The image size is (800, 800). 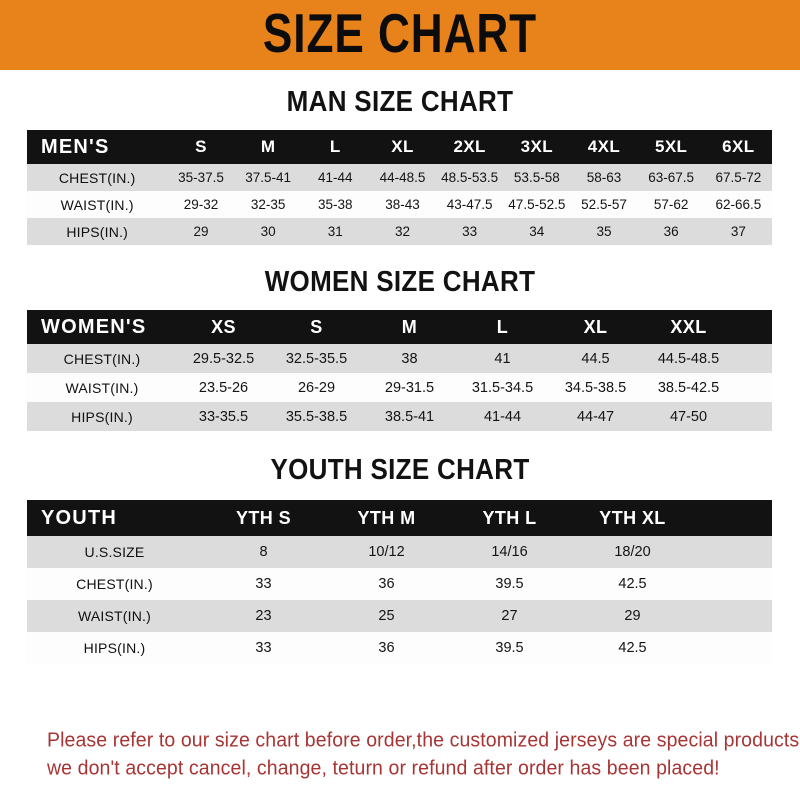 I want to click on table-cell: 34.5-38.5, so click(x=595, y=387).